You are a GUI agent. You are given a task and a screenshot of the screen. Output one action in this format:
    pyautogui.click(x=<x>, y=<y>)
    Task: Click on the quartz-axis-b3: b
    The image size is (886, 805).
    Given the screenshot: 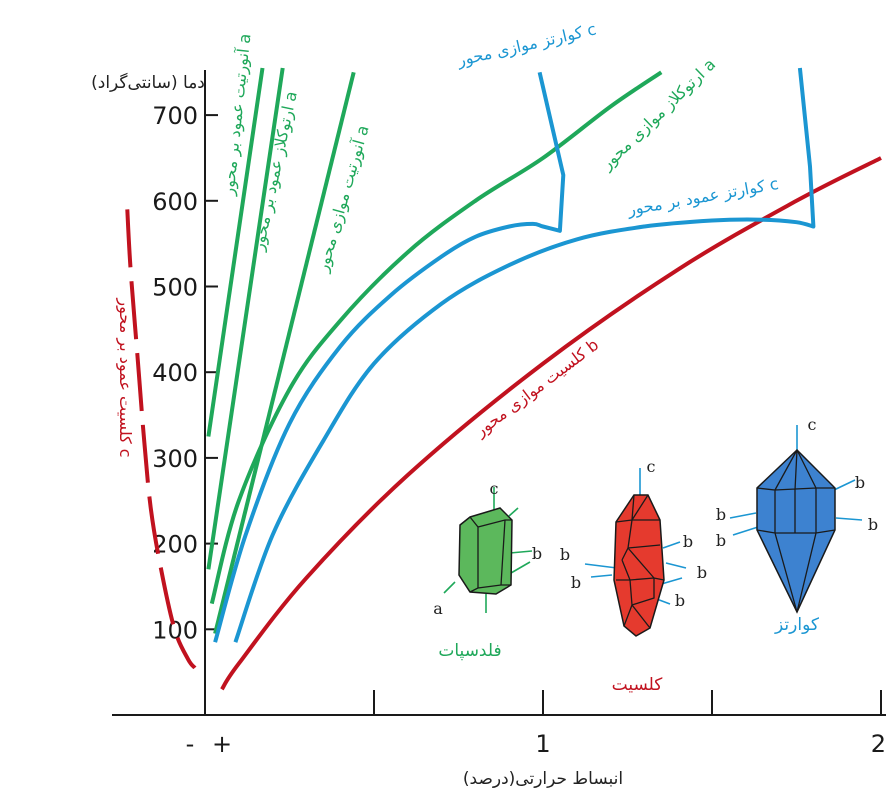 What is the action you would take?
    pyautogui.click(x=721, y=514)
    